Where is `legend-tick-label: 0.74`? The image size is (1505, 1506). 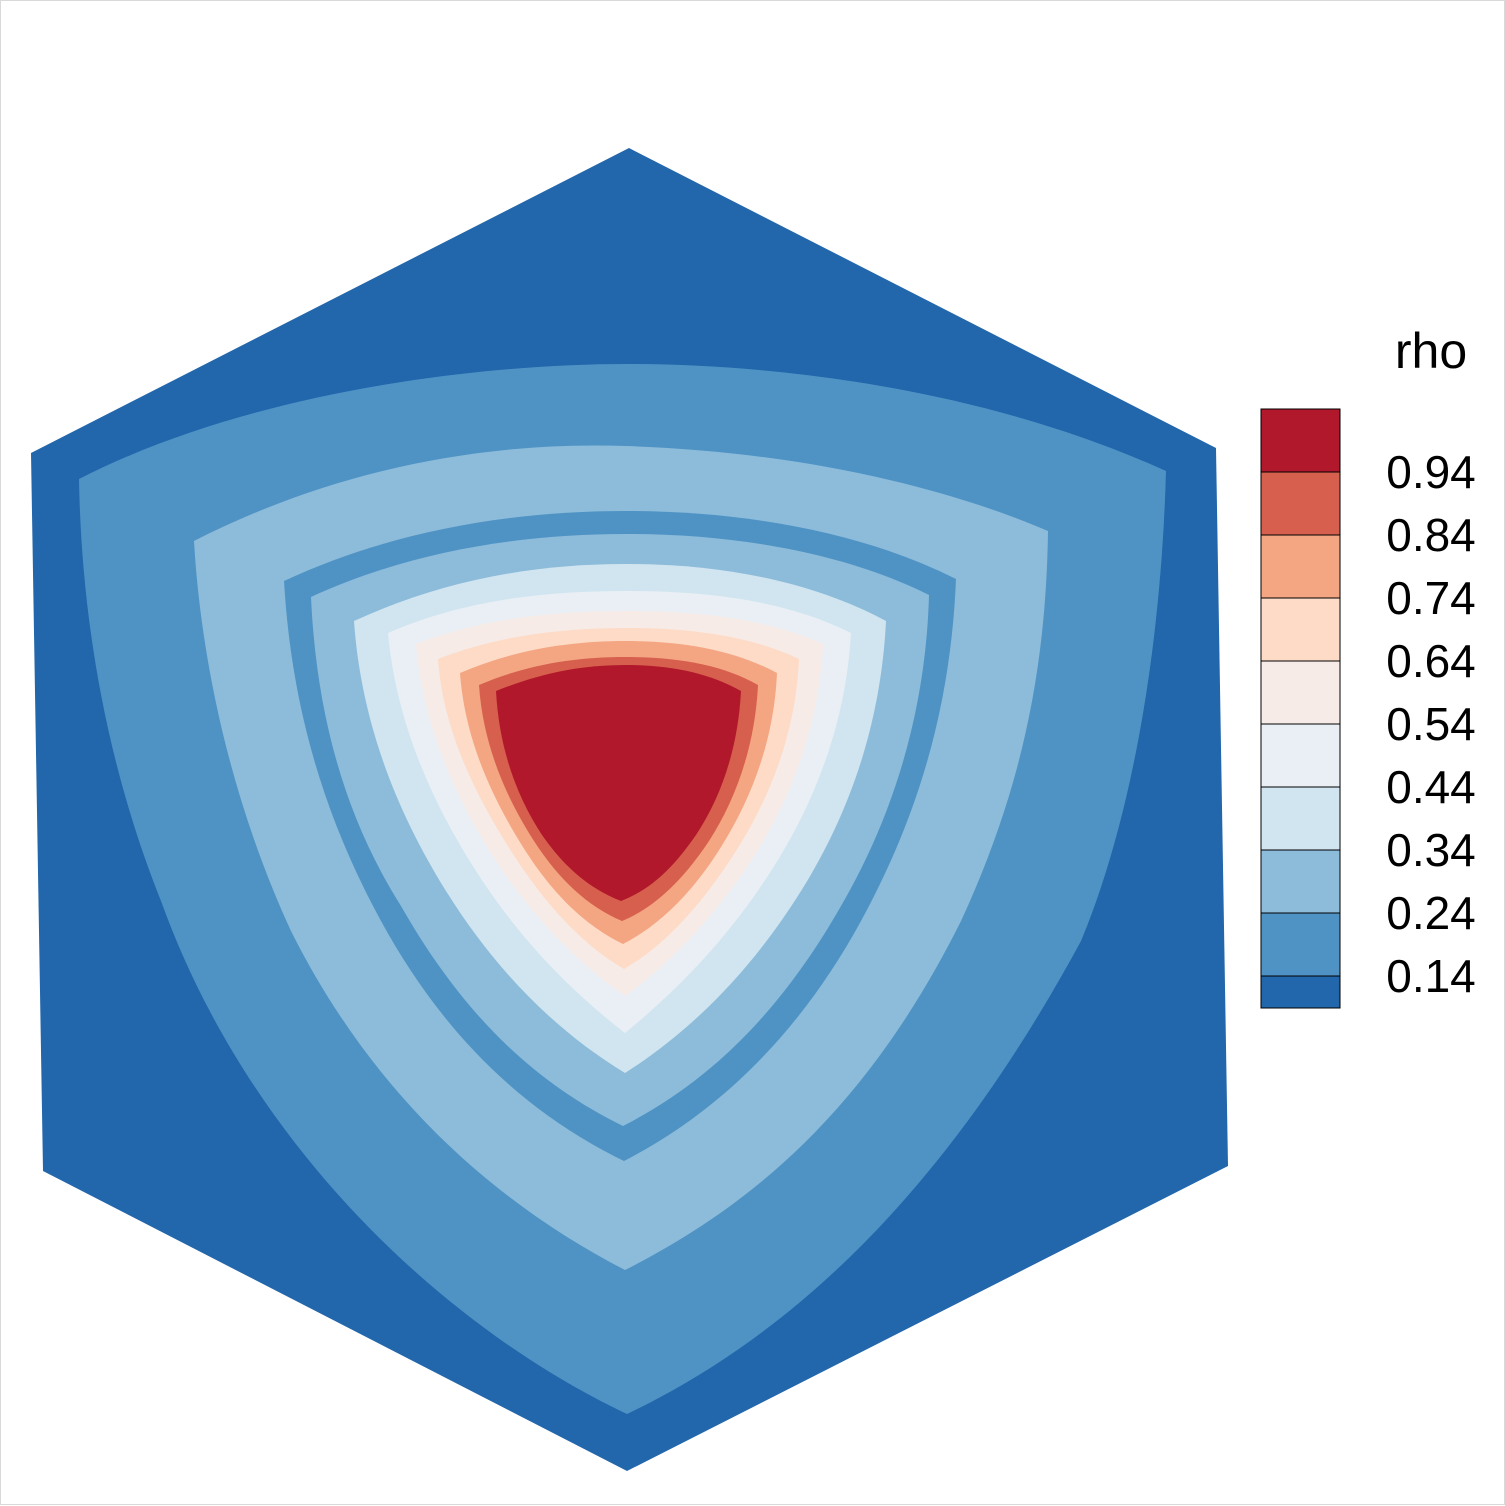 legend-tick-label: 0.74 is located at coordinates (1431, 598).